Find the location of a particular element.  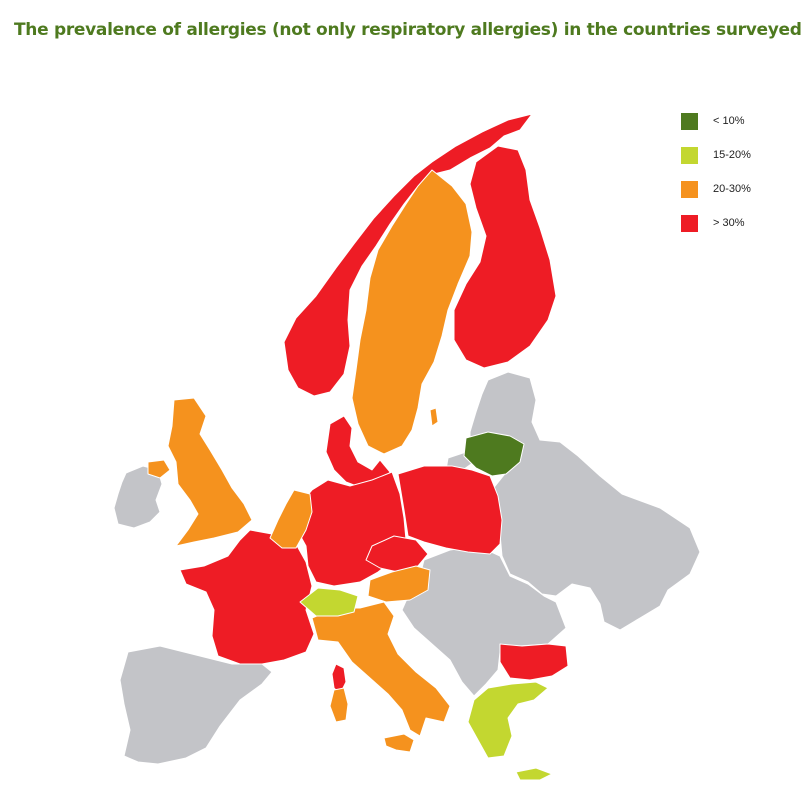

country-sicily is located at coordinates (399, 743).